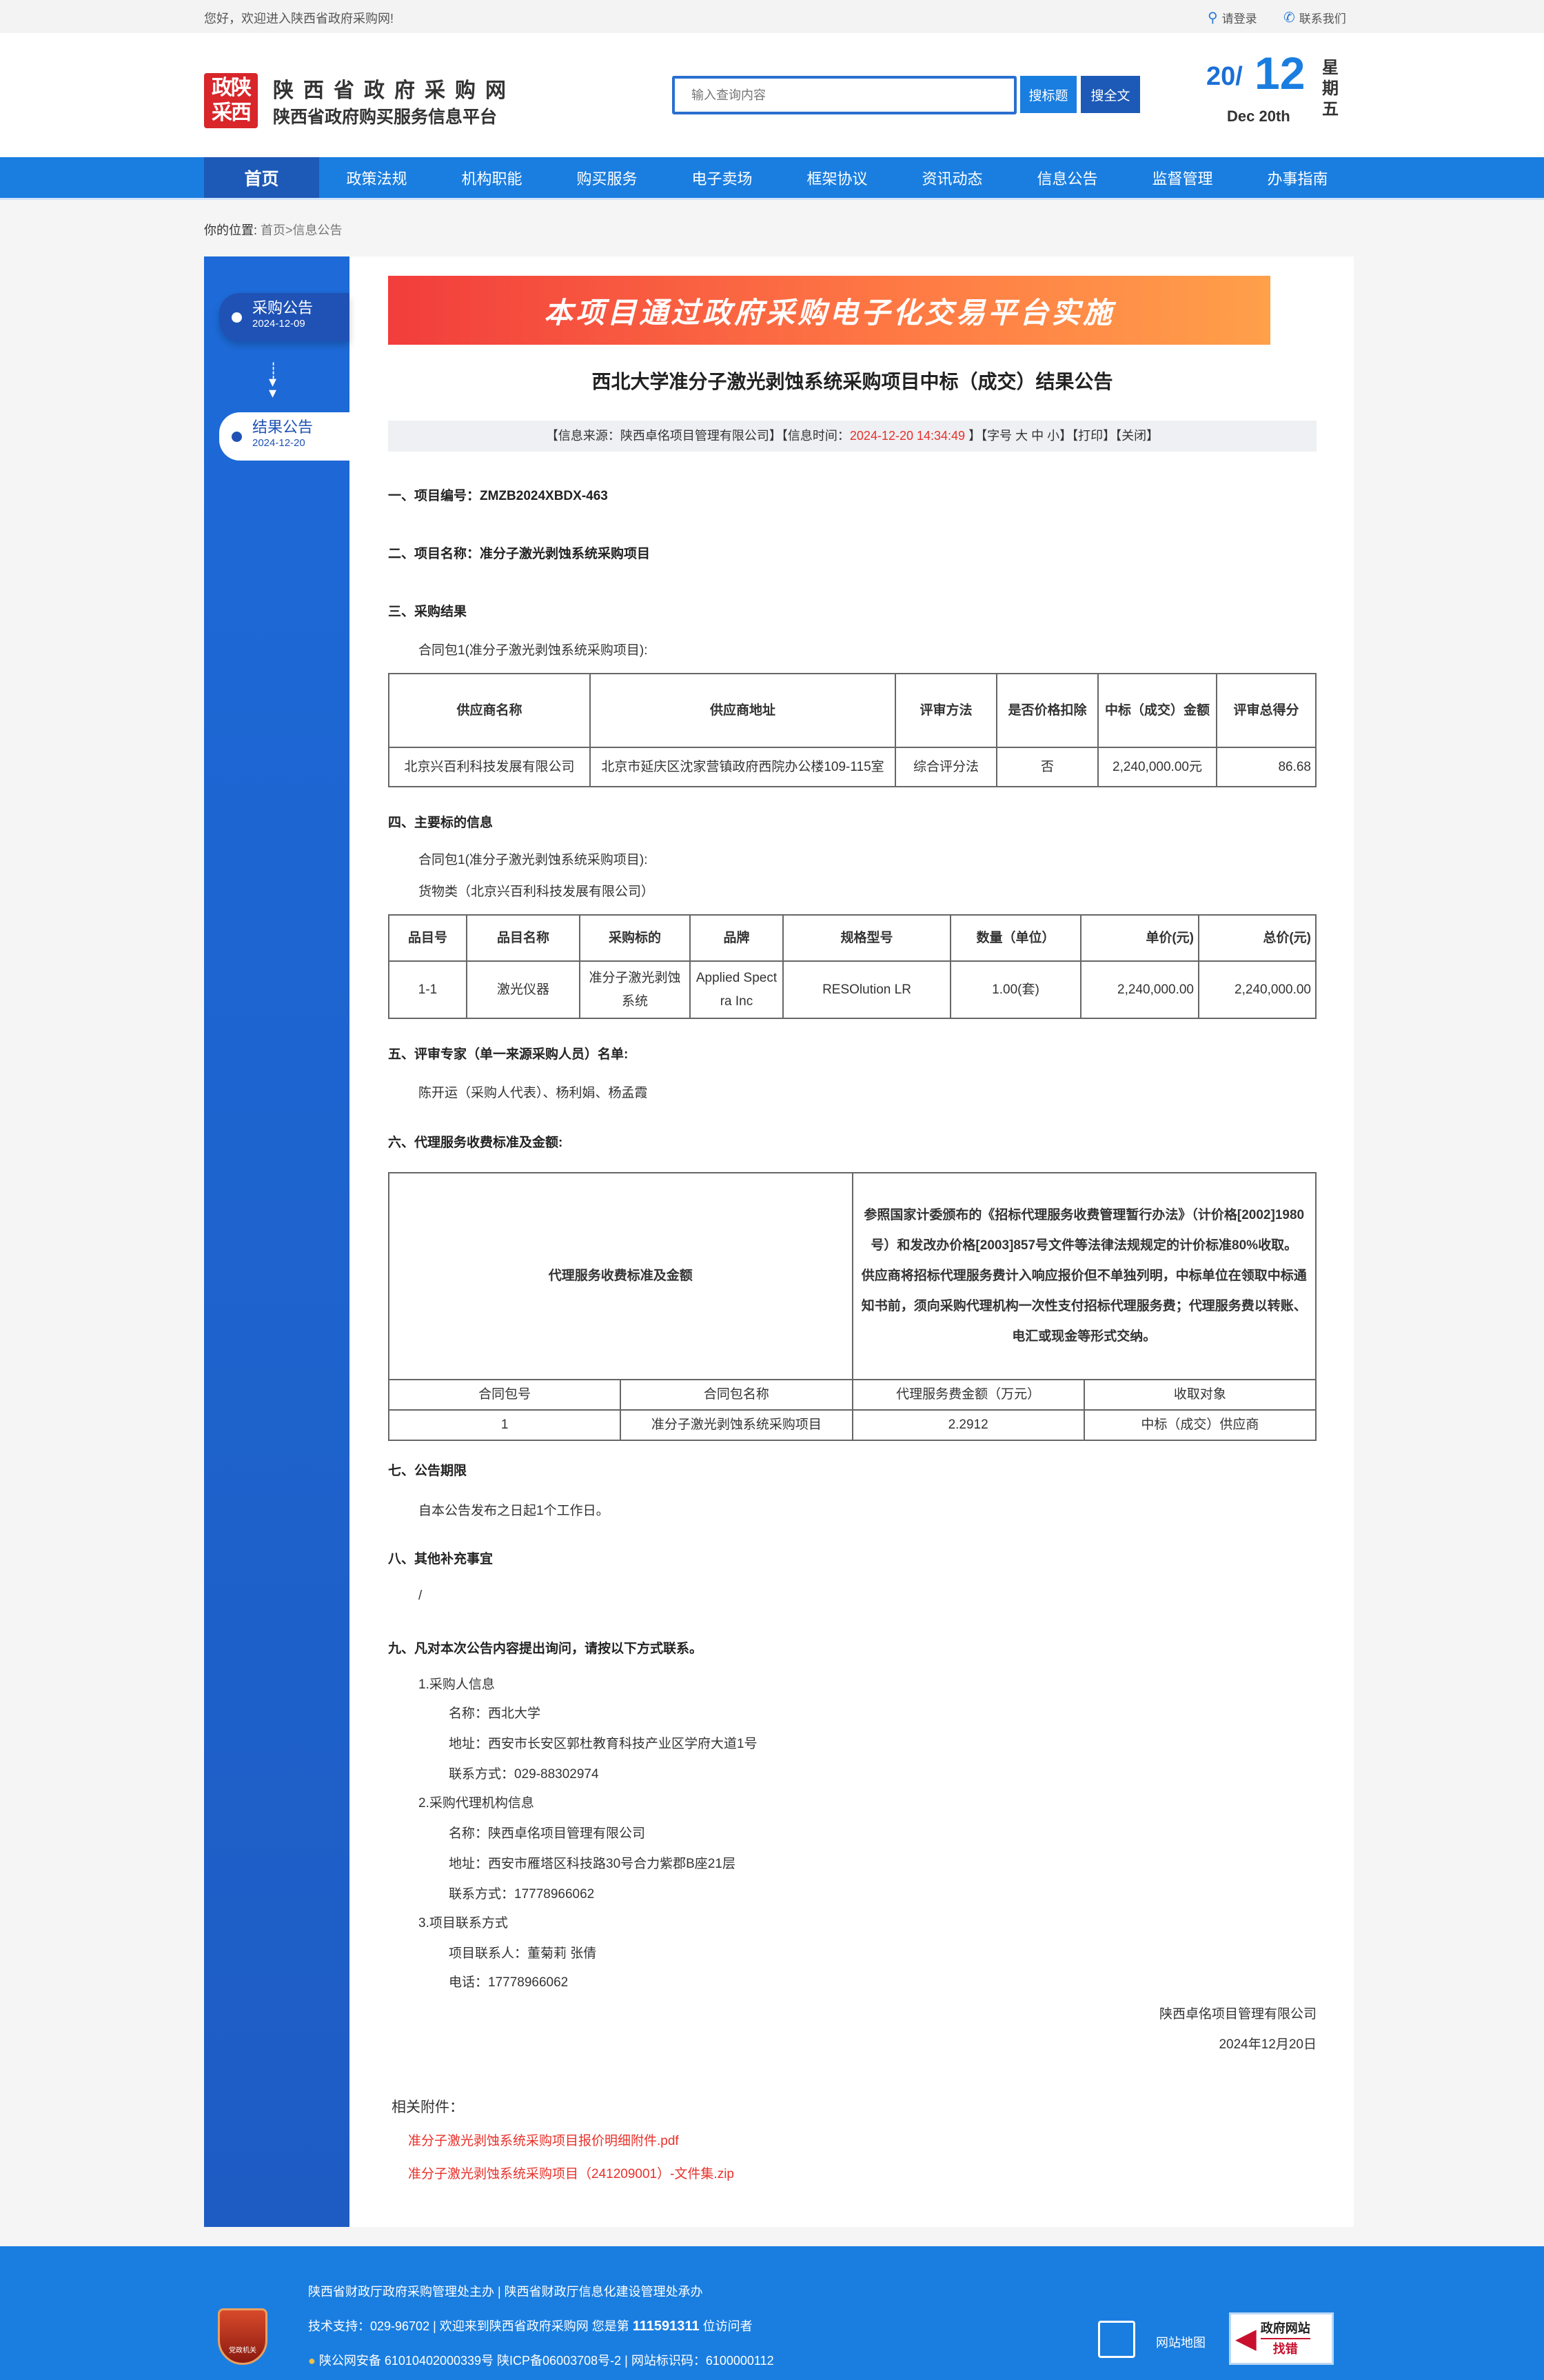 Image resolution: width=1544 pixels, height=2380 pixels. Describe the element at coordinates (852, 382) in the screenshot. I see `page-title: 西北大学准分子激光剥蚀系统采购项目中标（成交）结果公告` at that location.